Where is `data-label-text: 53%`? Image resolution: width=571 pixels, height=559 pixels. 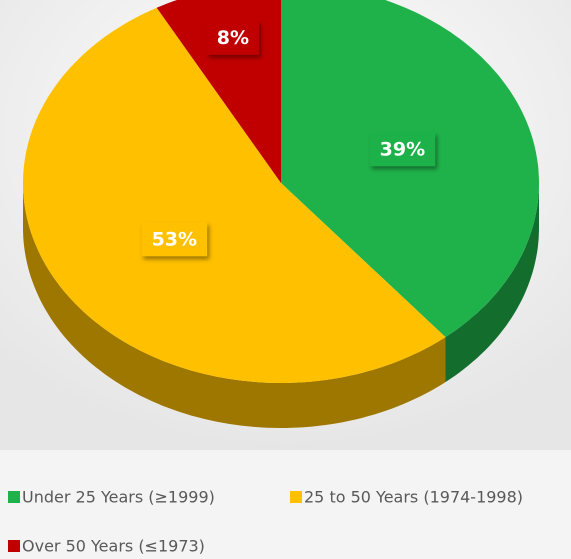
data-label-text: 53% is located at coordinates (174, 240).